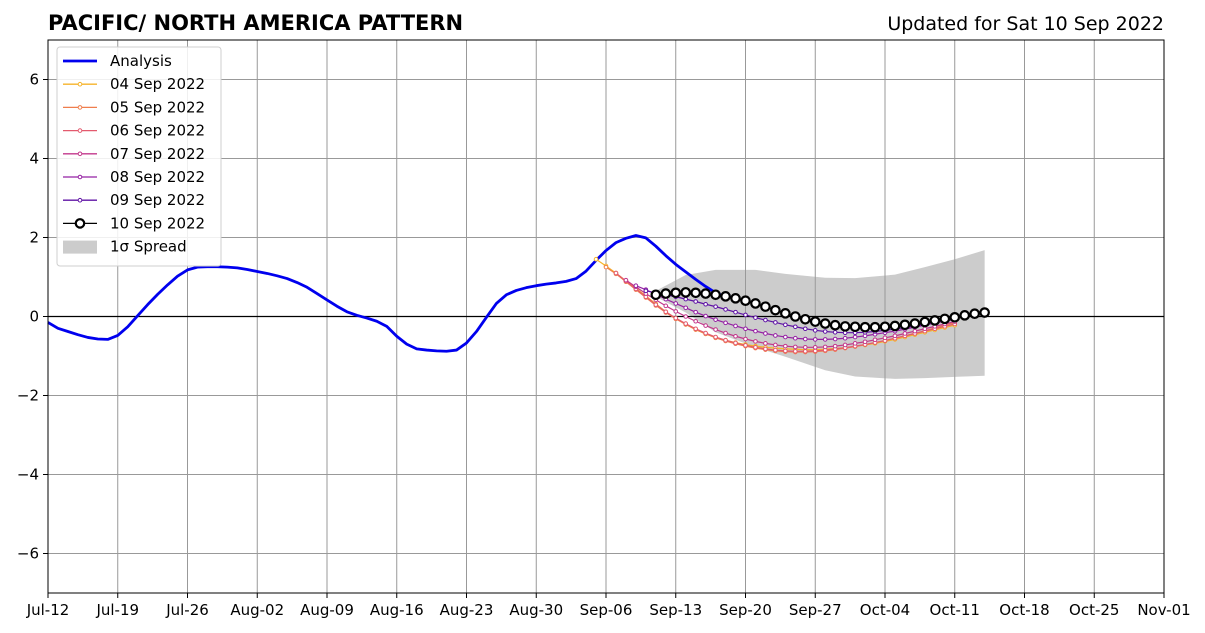 Image resolution: width=1205 pixels, height=633 pixels. I want to click on legend-item: 07 Sep 2022, so click(134, 154).